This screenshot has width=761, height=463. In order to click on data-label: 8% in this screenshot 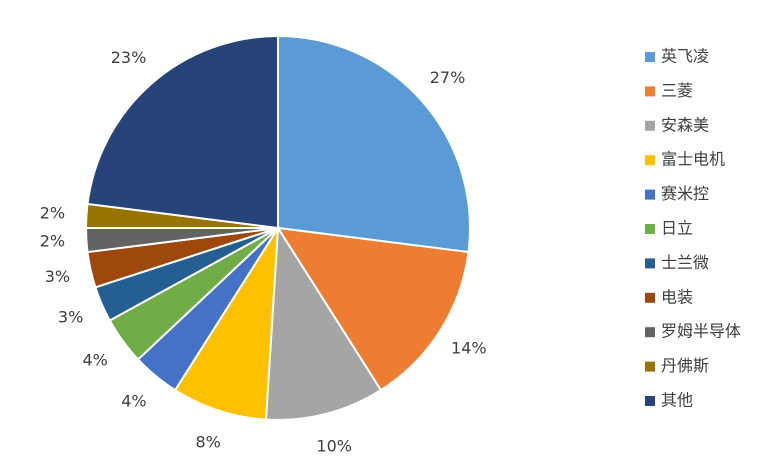, I will do `click(207, 441)`.